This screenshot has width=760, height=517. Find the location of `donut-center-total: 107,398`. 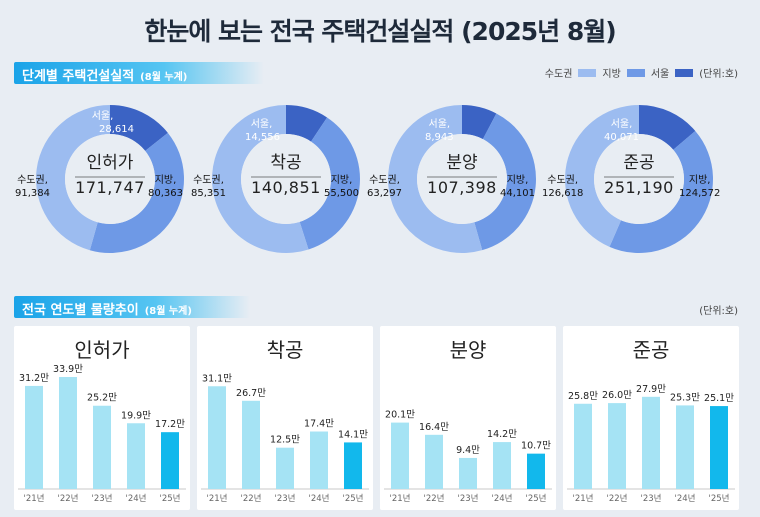

donut-center-total: 107,398 is located at coordinates (462, 187).